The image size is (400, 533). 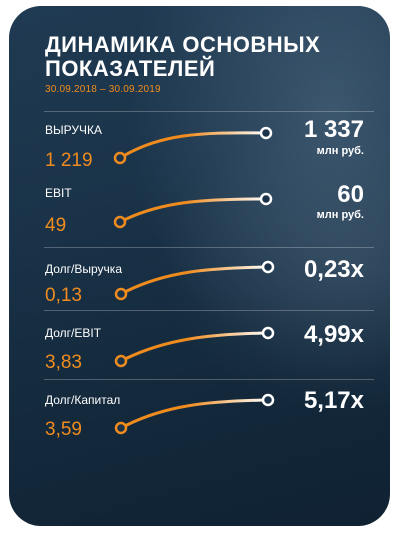 What do you see at coordinates (194, 347) in the screenshot?
I see `trend-line-debt-ebit` at bounding box center [194, 347].